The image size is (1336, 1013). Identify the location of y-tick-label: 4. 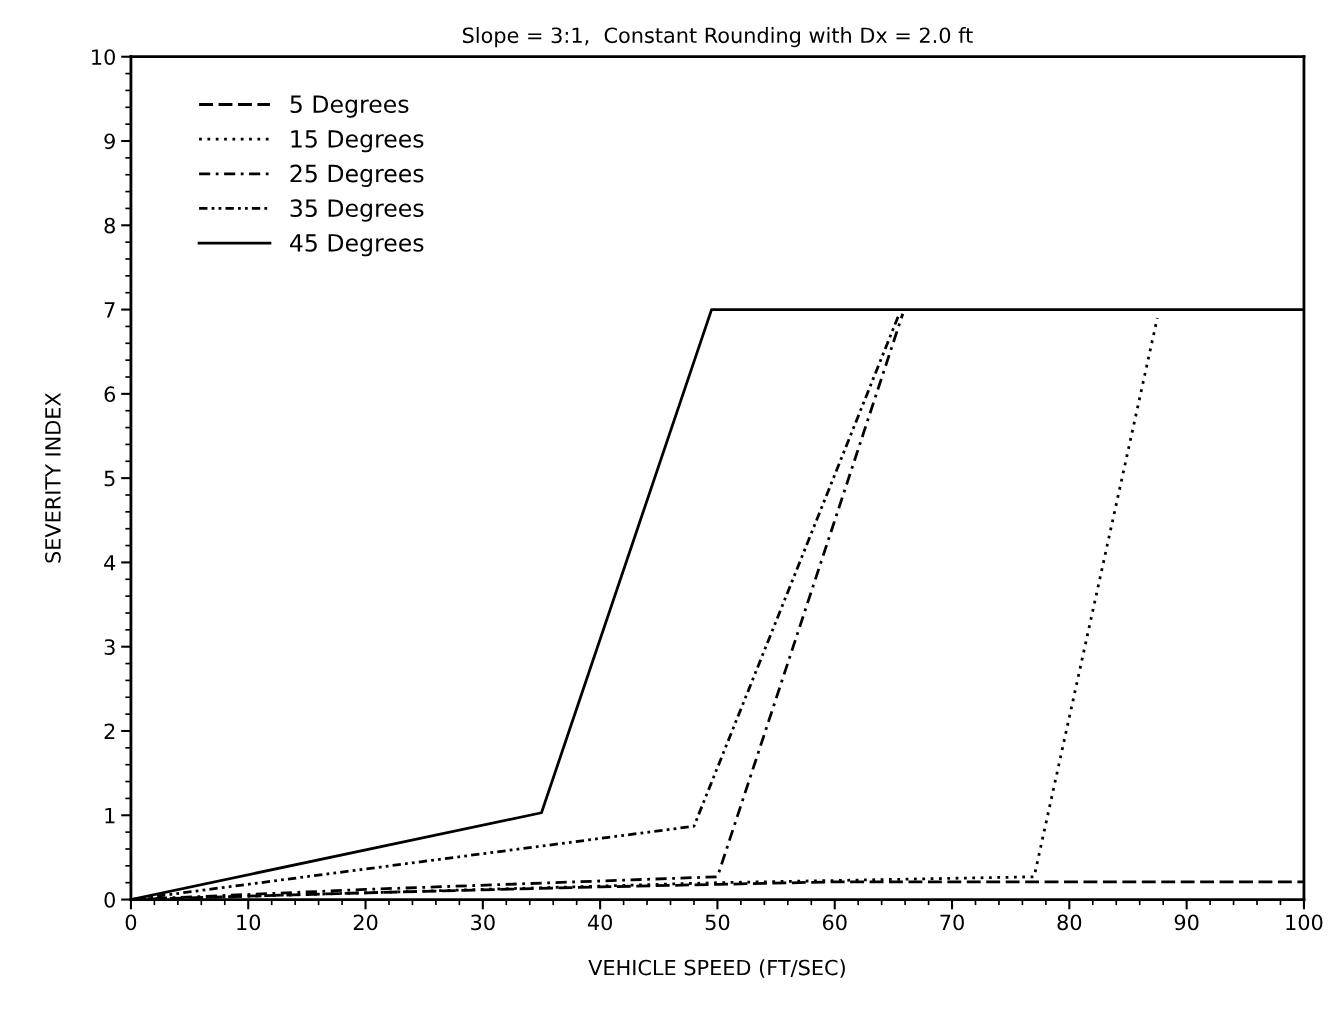
(110, 563).